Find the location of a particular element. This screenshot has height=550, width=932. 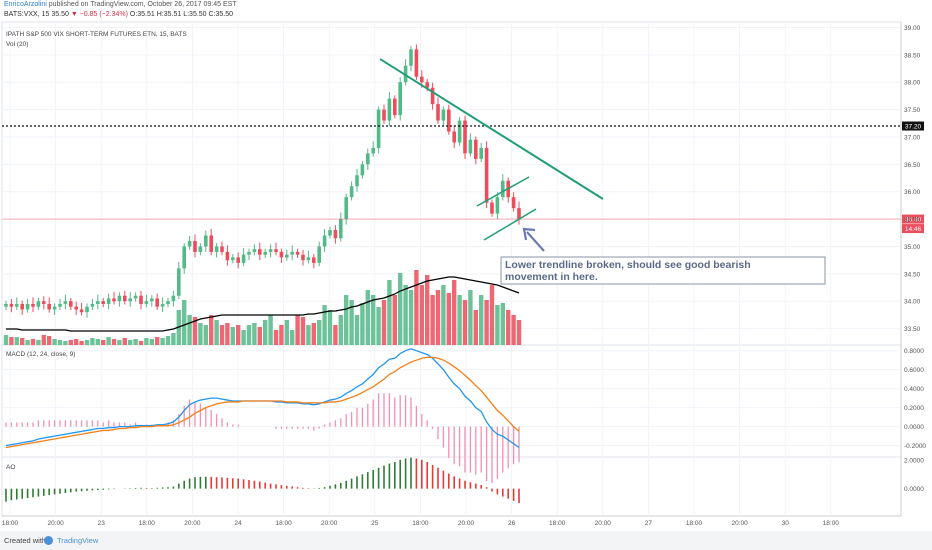

signal-line is located at coordinates (262, 402).